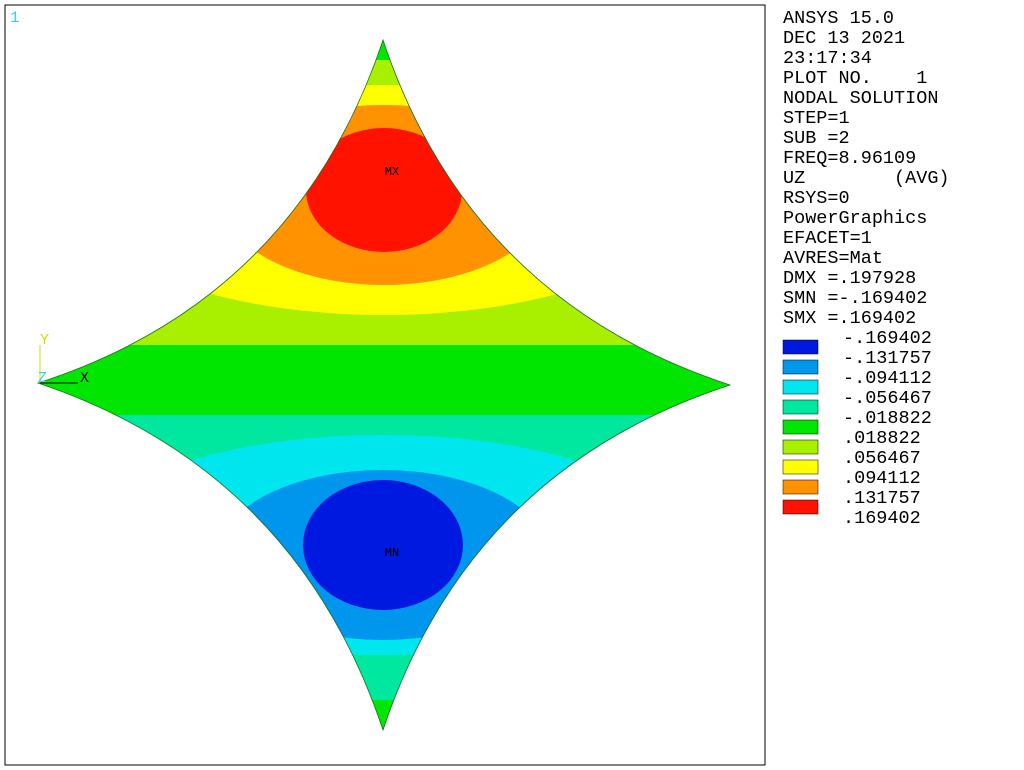 The height and width of the screenshot is (770, 1024). I want to click on triad-x-label: X, so click(84, 378).